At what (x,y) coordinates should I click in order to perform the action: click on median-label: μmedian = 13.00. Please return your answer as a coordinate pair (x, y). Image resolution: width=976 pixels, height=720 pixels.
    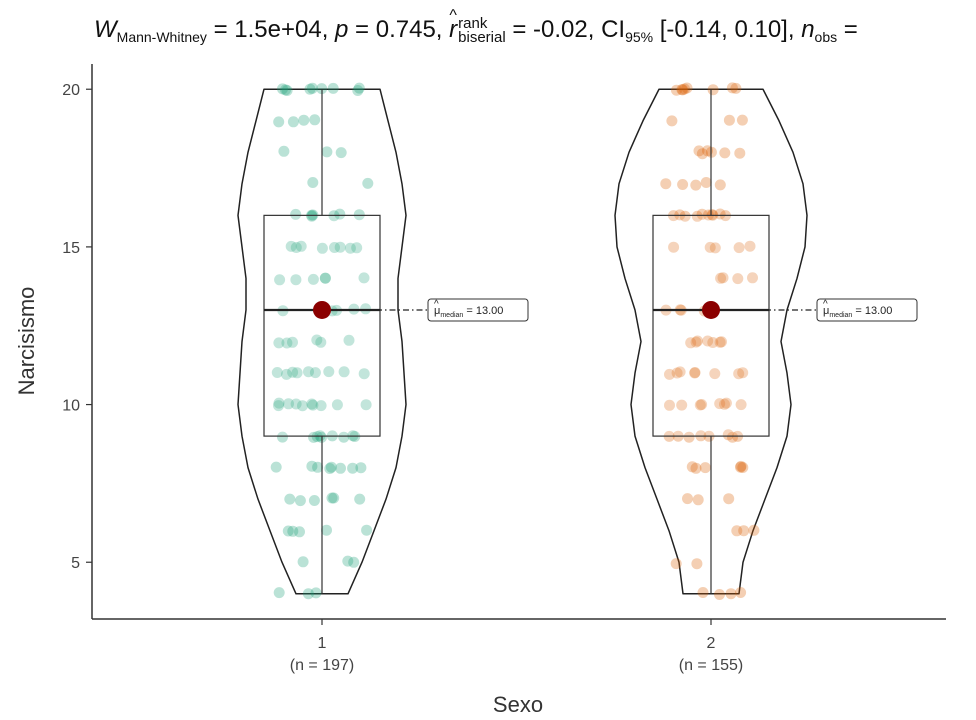
    Looking at the image, I should click on (857, 312).